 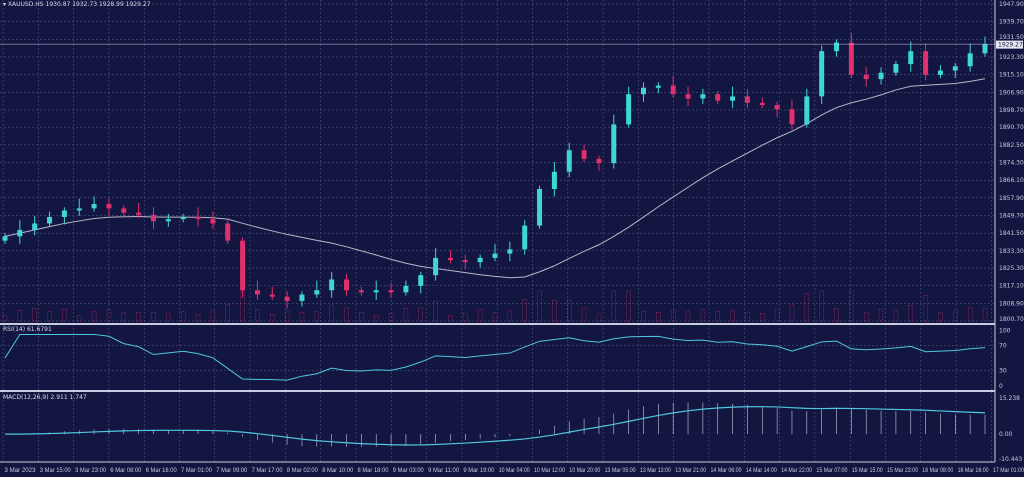 I want to click on macd-tick-label: -10.443, so click(x=1010, y=459).